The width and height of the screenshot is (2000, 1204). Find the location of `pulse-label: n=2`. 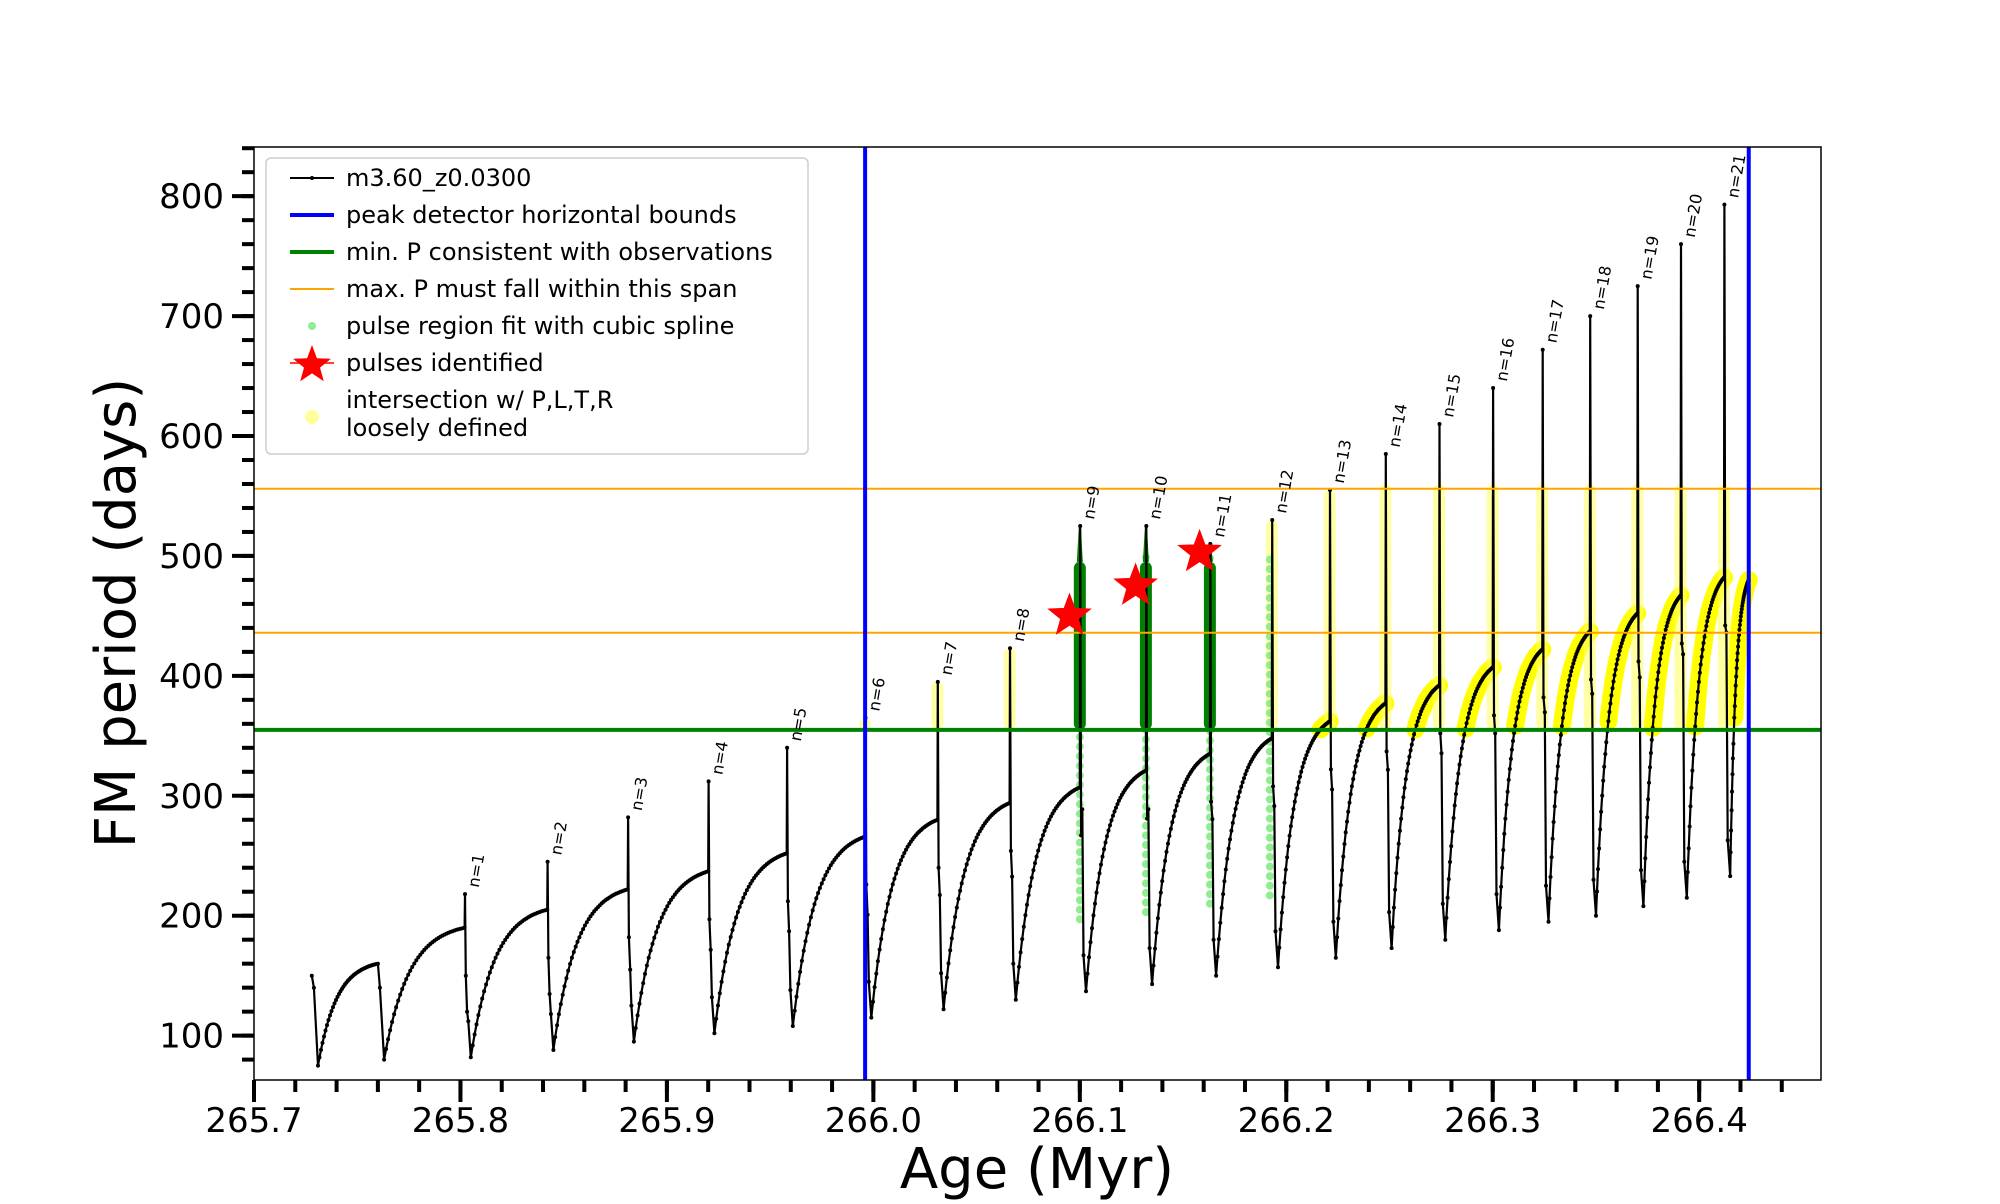

pulse-label: n=2 is located at coordinates (558, 838).